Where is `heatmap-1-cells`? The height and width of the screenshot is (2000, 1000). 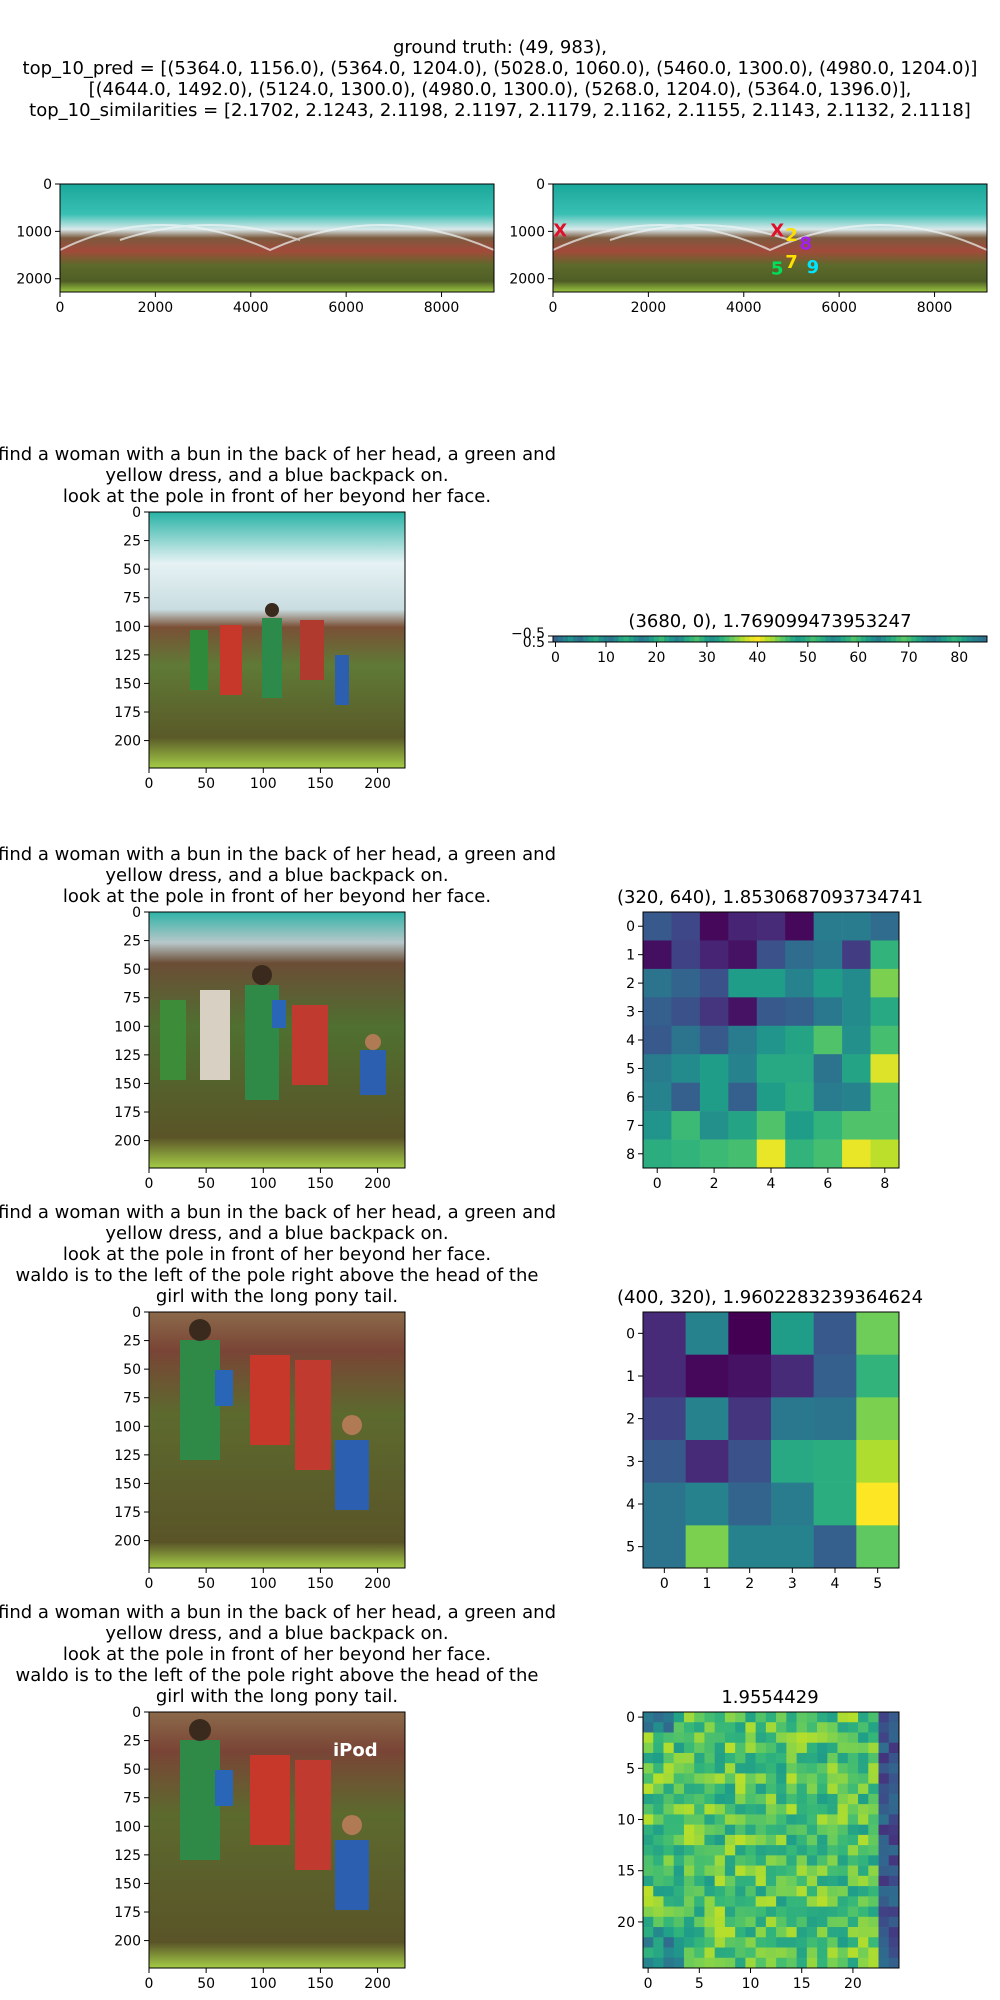
heatmap-1-cells is located at coordinates (770, 639).